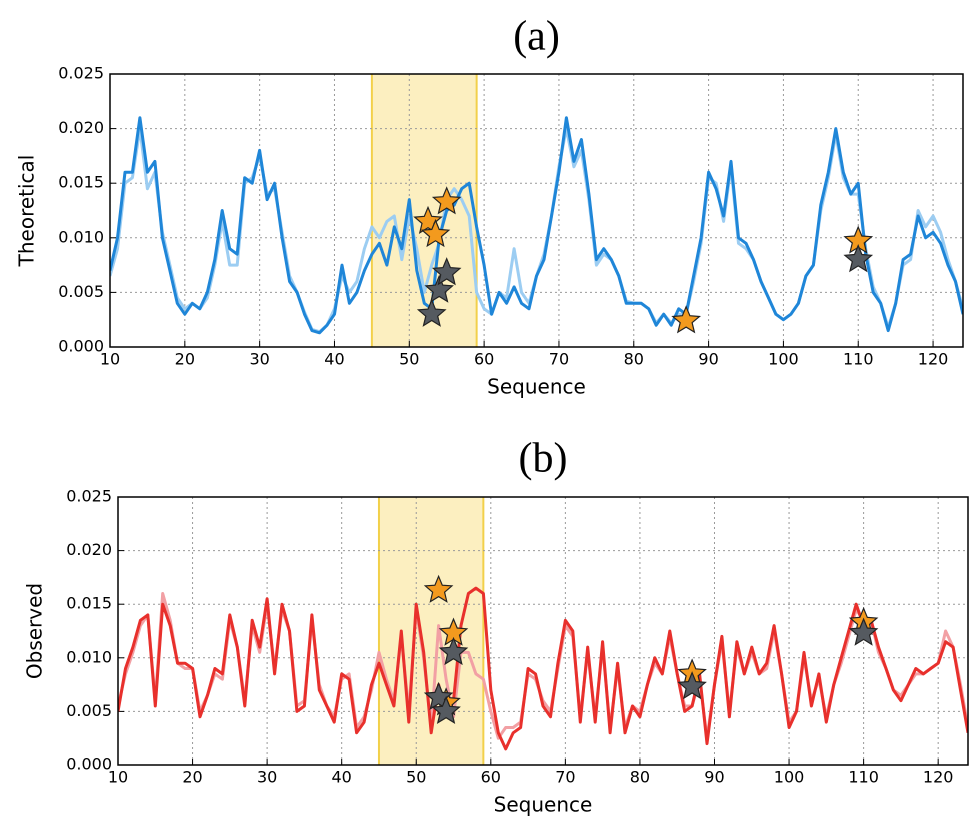  I want to click on y-axis-label: Observed, so click(35, 631).